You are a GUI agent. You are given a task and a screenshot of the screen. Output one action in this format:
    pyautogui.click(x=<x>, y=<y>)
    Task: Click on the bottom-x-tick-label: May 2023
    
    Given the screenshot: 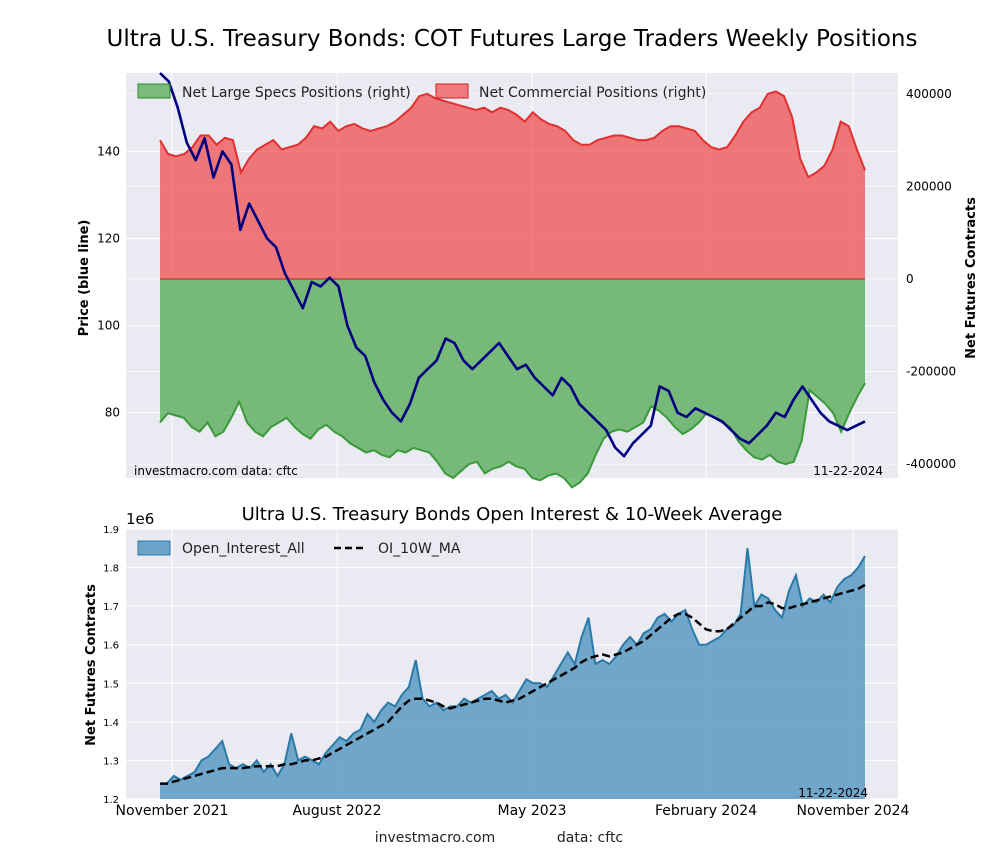 What is the action you would take?
    pyautogui.click(x=531, y=811)
    